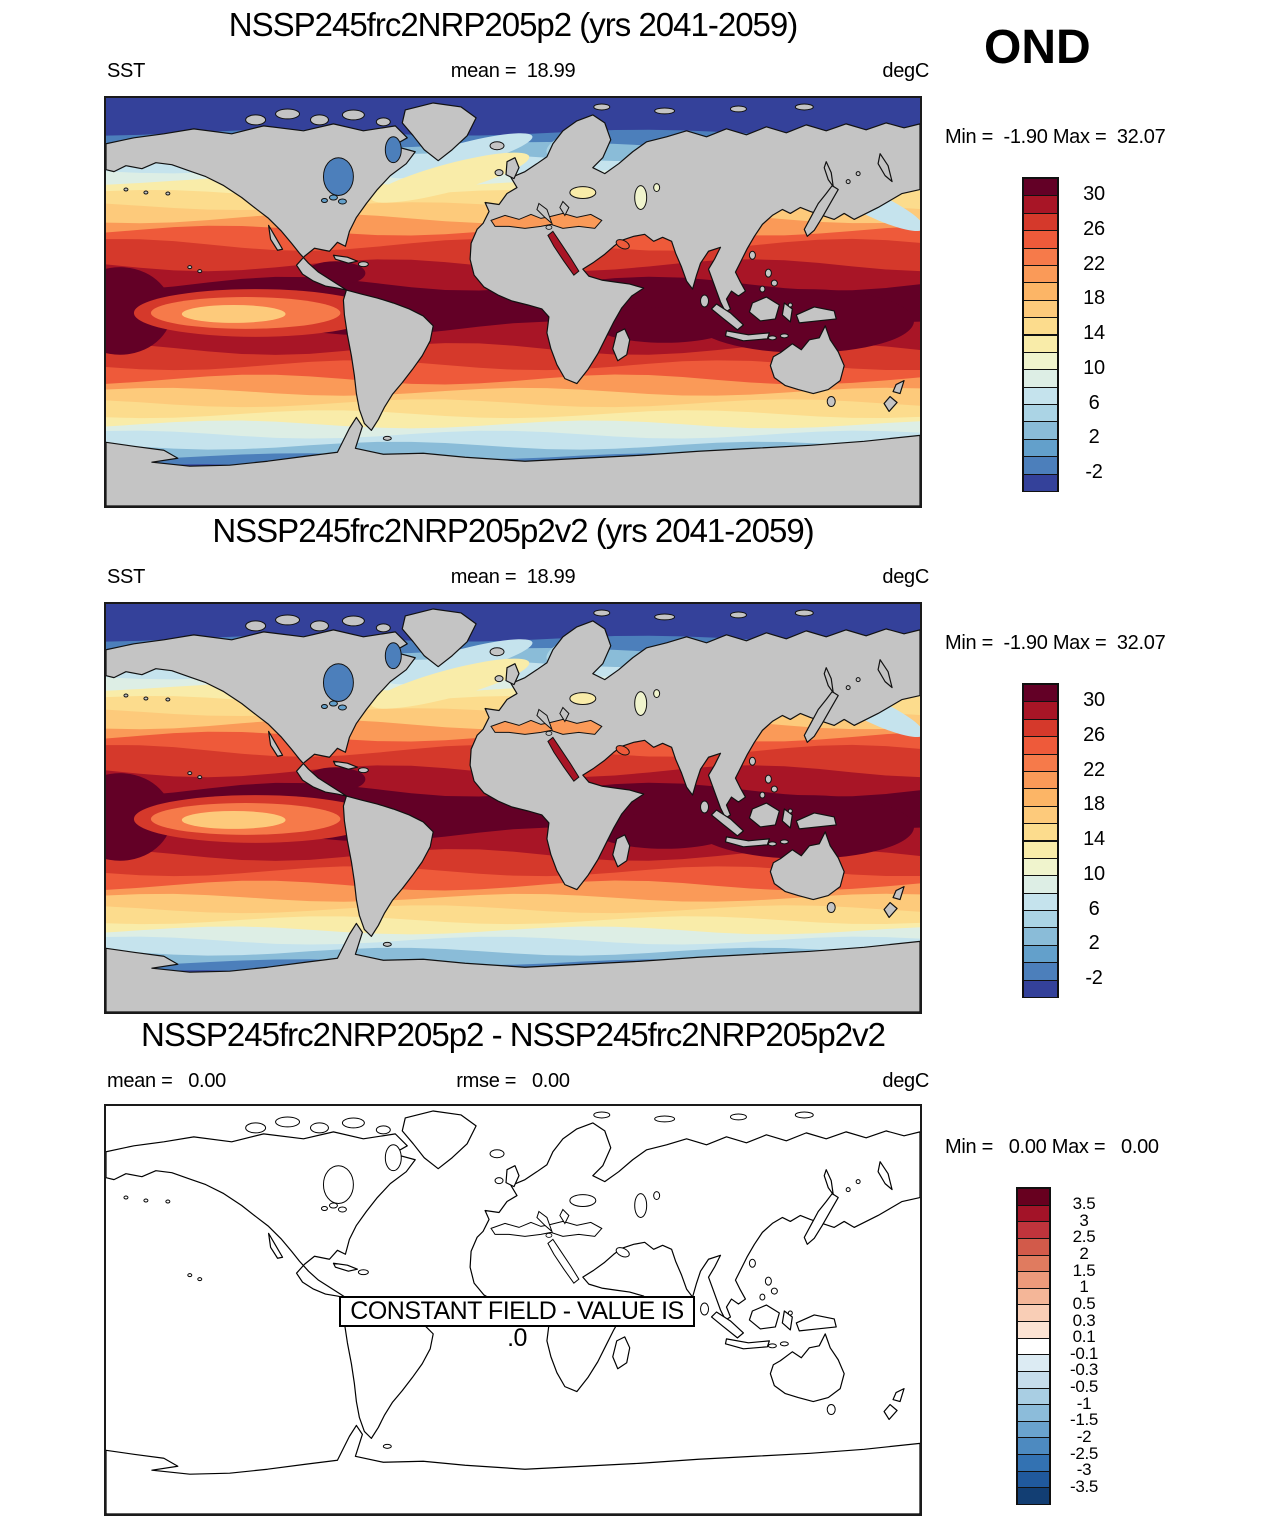  Describe the element at coordinates (905, 577) in the screenshot. I see `panel2-units-label: degC` at that location.